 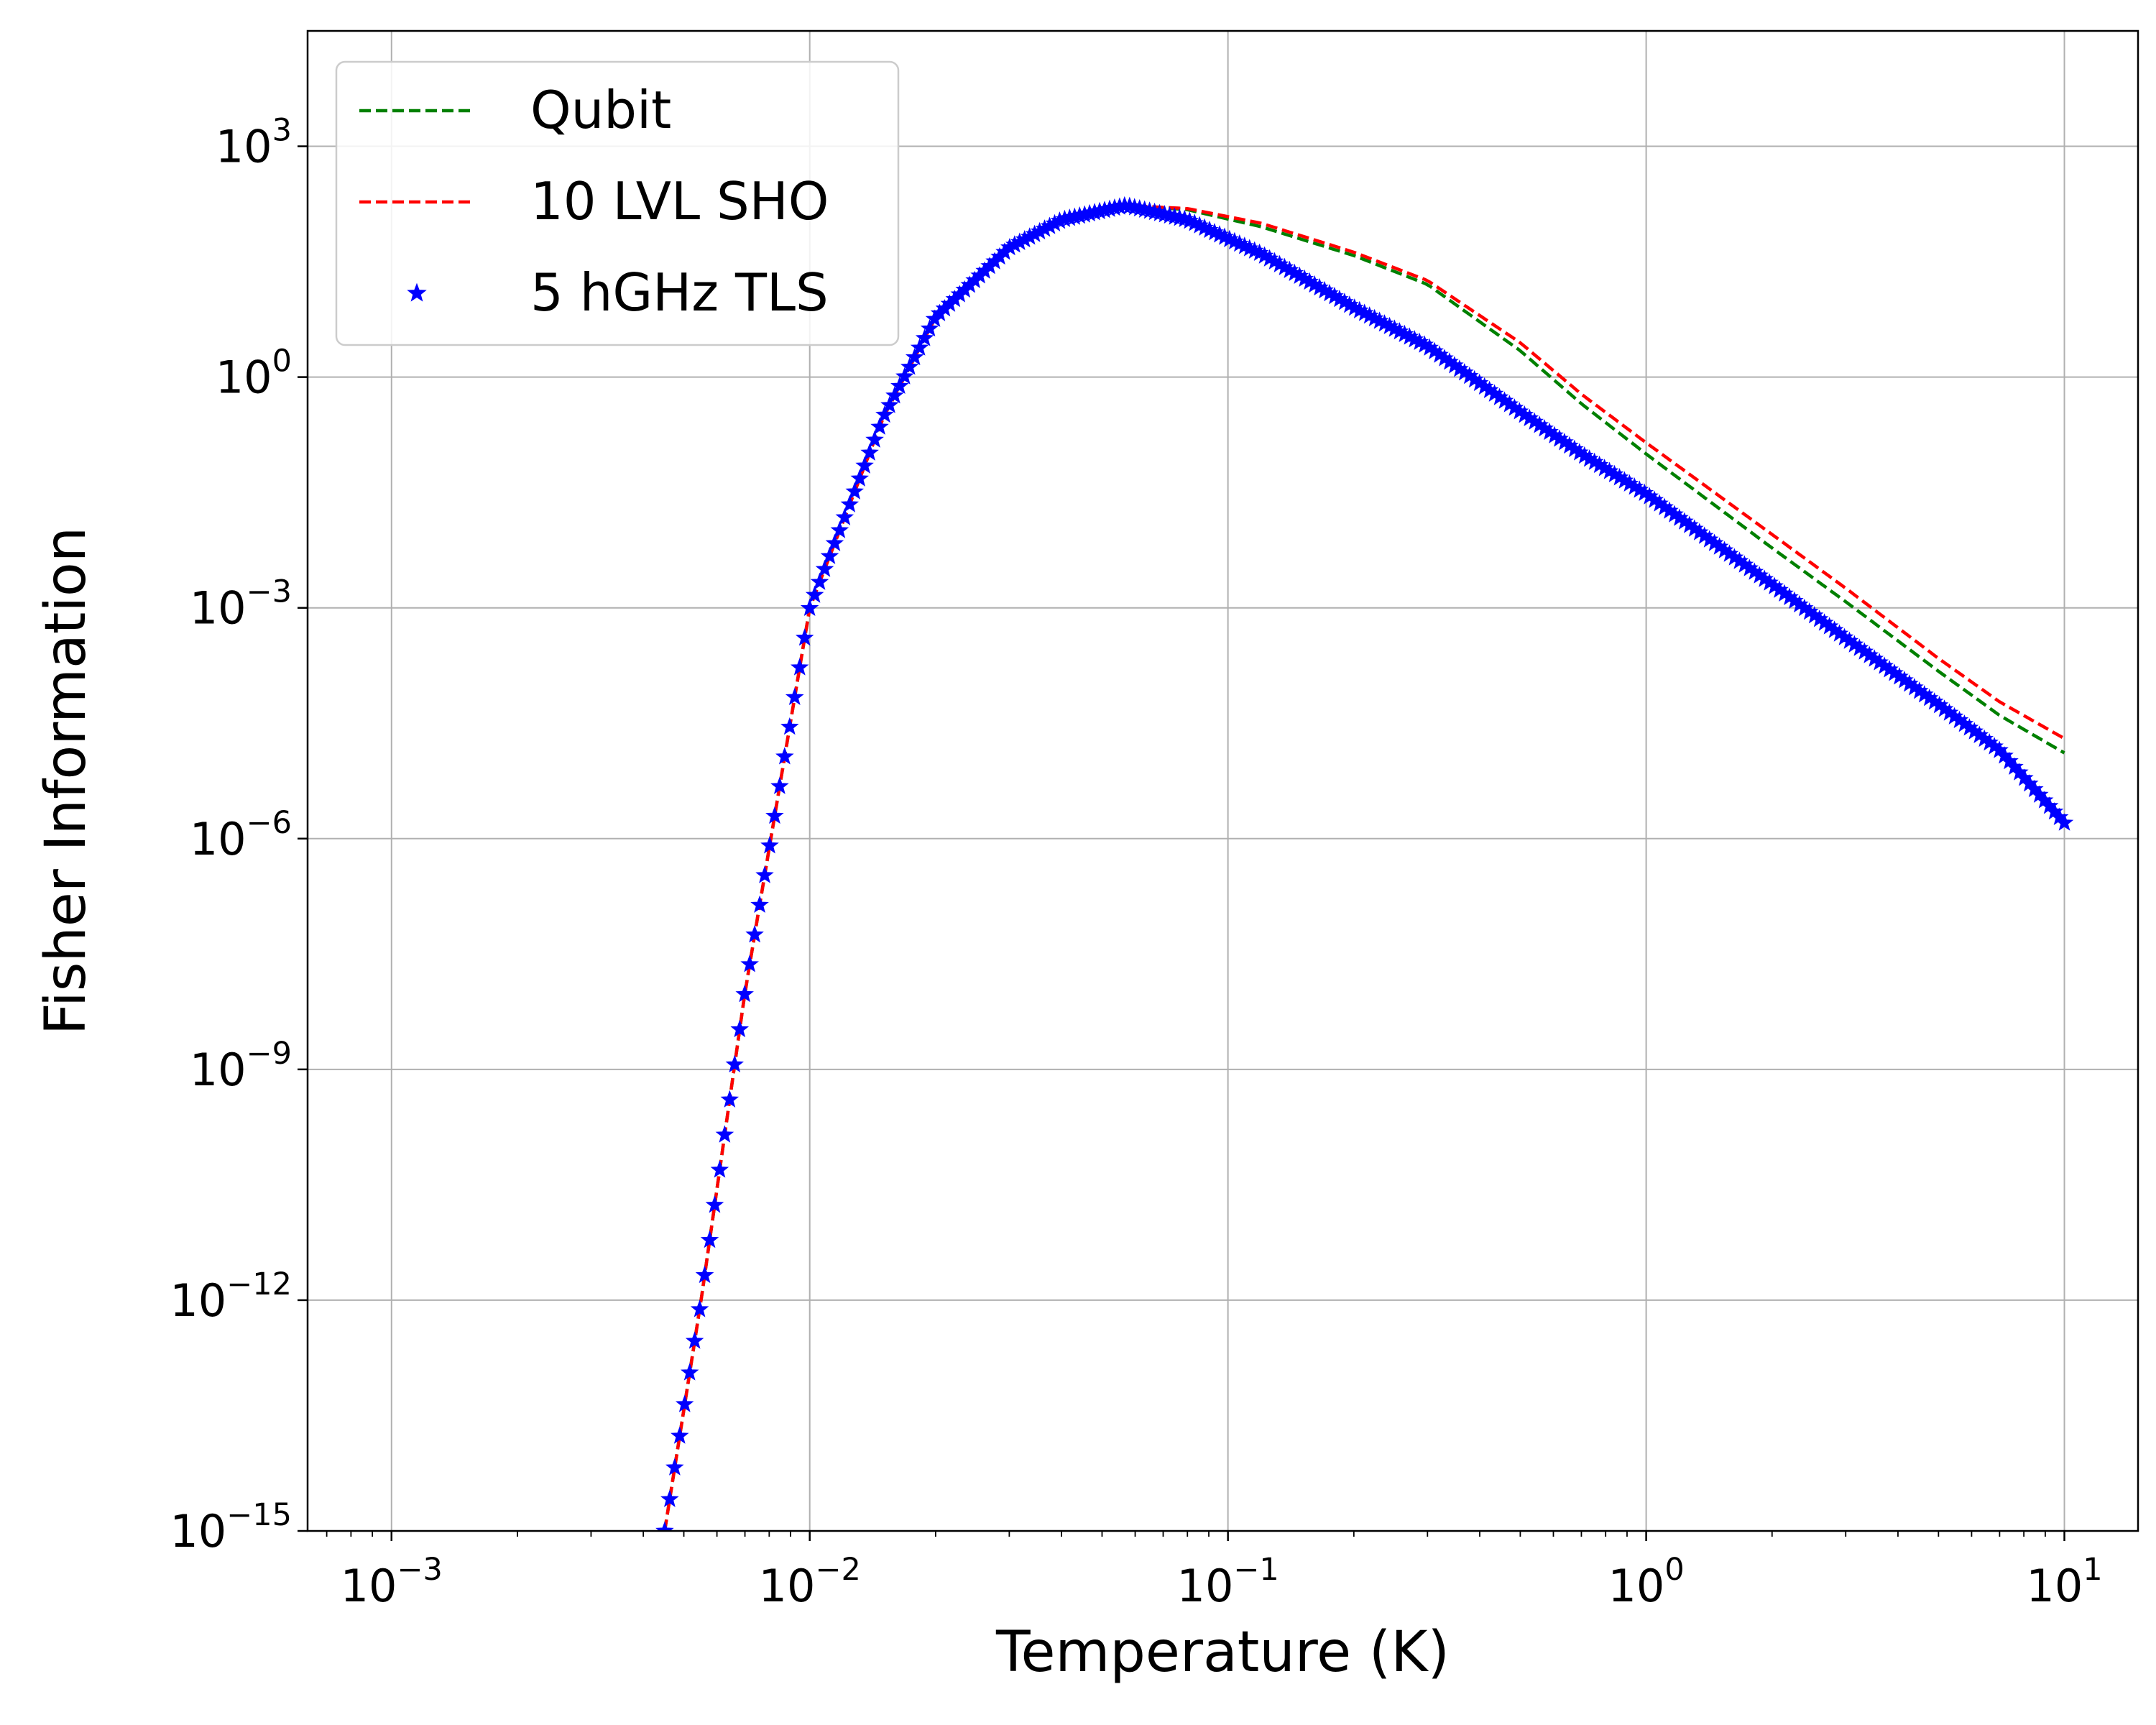 What do you see at coordinates (679, 201) in the screenshot?
I see `legend-label-10-lvl-sho: 10 LVL SHO` at bounding box center [679, 201].